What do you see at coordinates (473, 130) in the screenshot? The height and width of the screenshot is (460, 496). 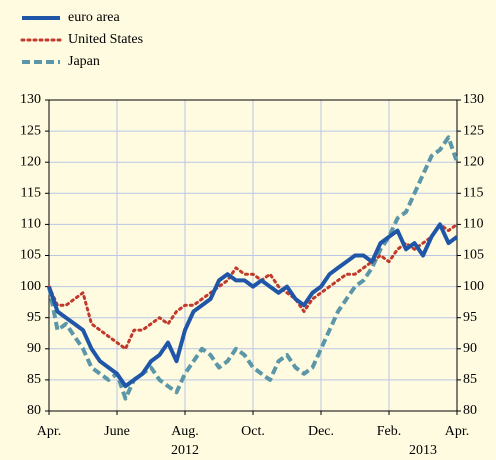 I see `y2-tick-label: 125` at bounding box center [473, 130].